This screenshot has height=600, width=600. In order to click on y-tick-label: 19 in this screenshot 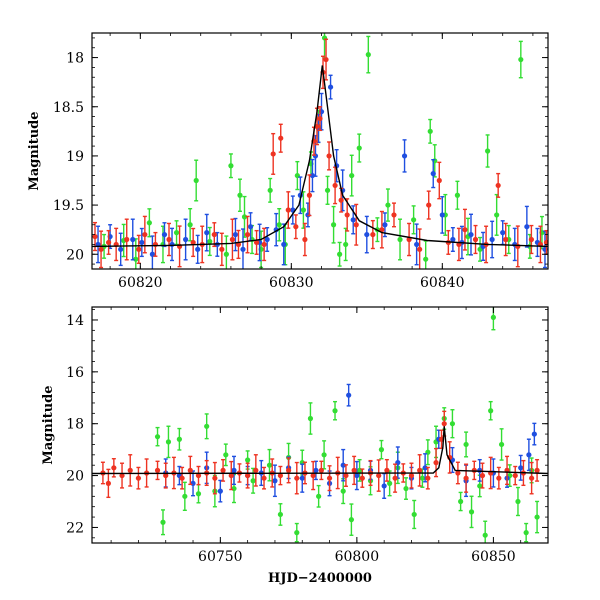, I will do `click(75, 157)`.